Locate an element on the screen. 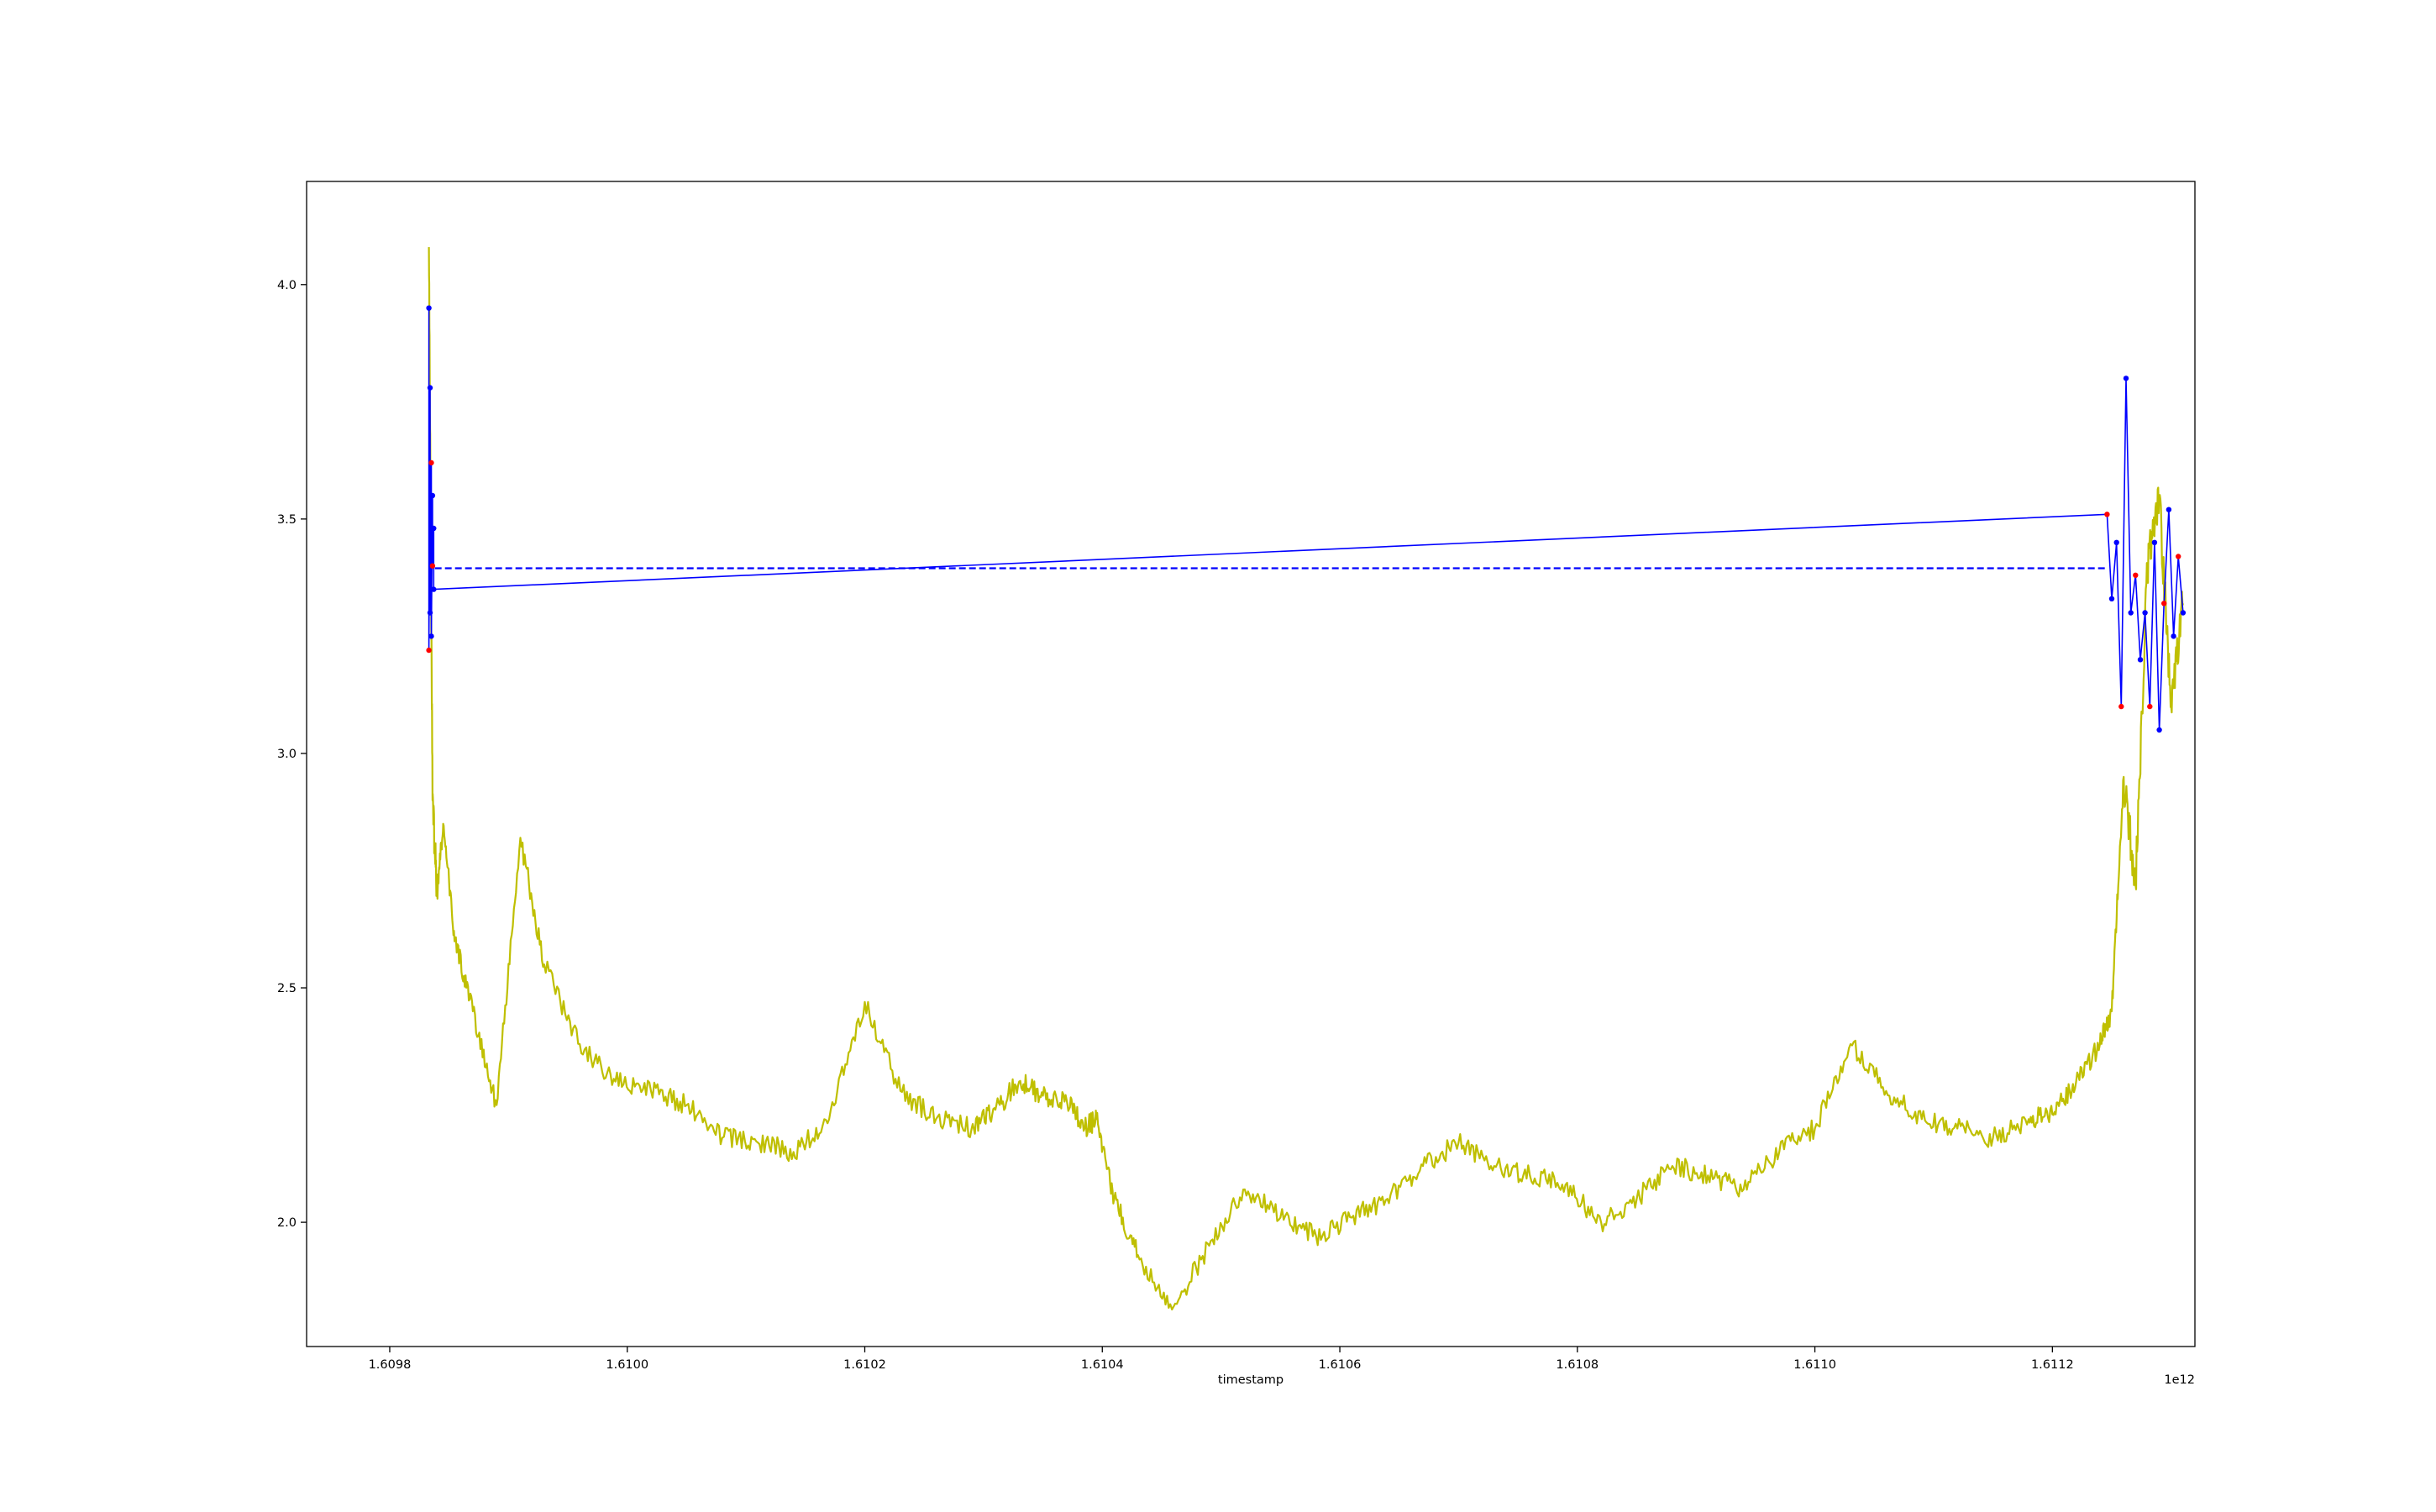  y-tick-label: 3.0 is located at coordinates (287, 754).